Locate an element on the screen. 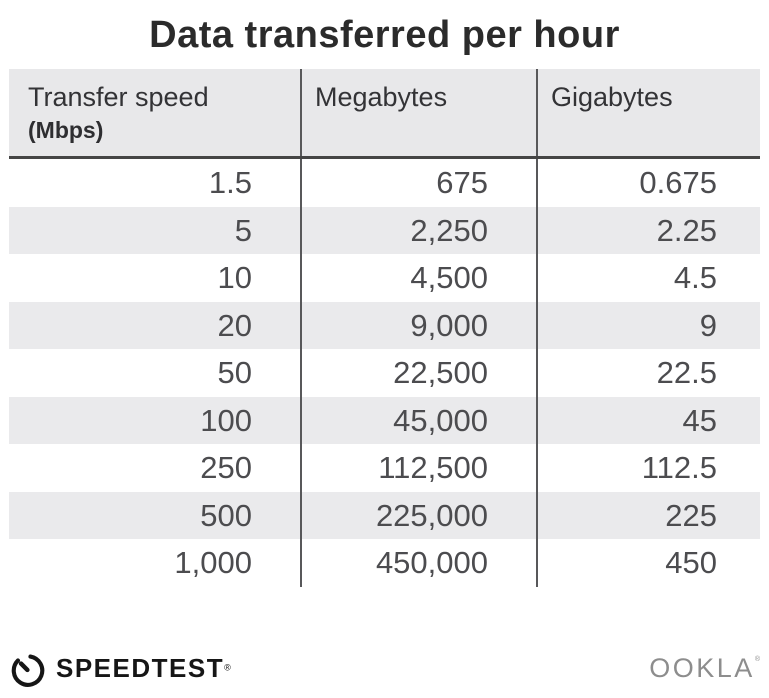 The image size is (769, 698). header-megabytes: Megabytes is located at coordinates (420, 112).